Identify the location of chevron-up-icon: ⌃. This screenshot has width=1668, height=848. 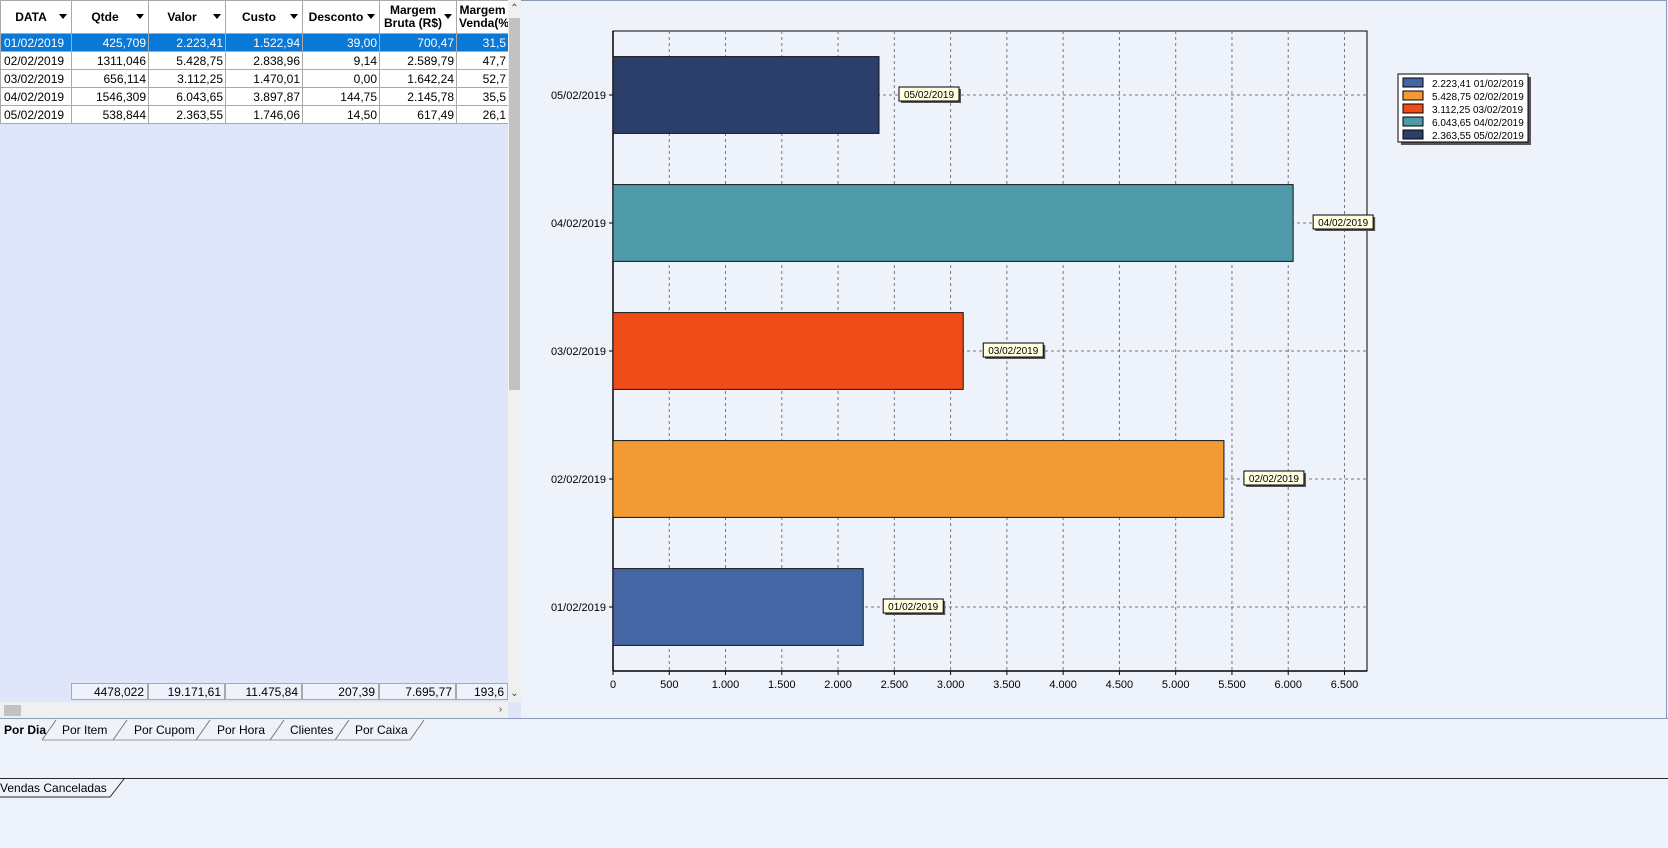
(514, 8).